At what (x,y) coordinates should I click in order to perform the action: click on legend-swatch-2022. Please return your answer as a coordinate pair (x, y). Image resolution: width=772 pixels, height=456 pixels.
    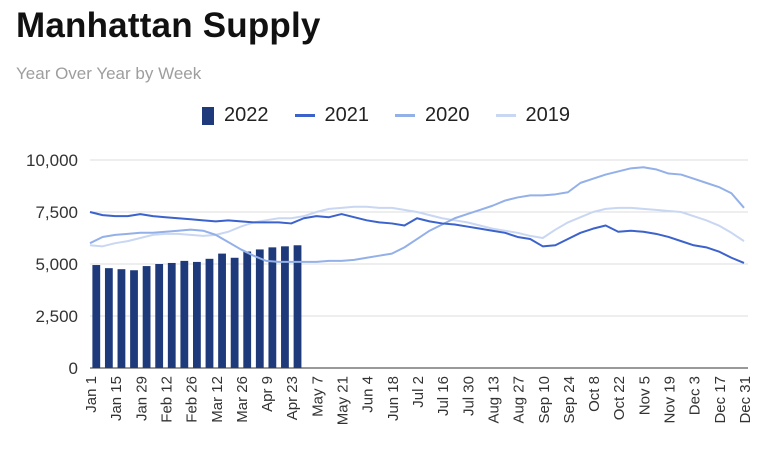
    Looking at the image, I should click on (208, 115).